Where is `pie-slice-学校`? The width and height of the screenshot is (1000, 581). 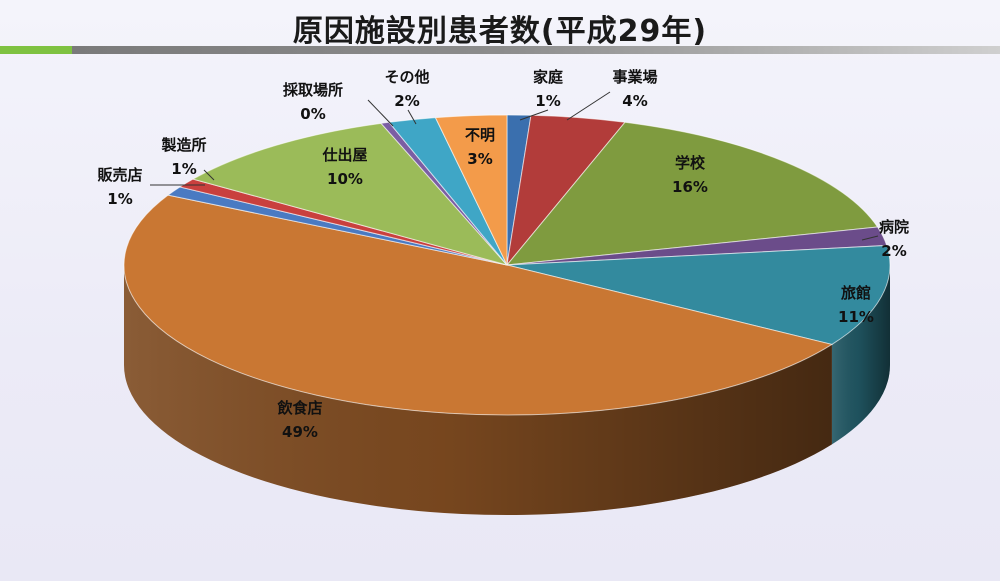 pie-slice-学校 is located at coordinates (692, 193).